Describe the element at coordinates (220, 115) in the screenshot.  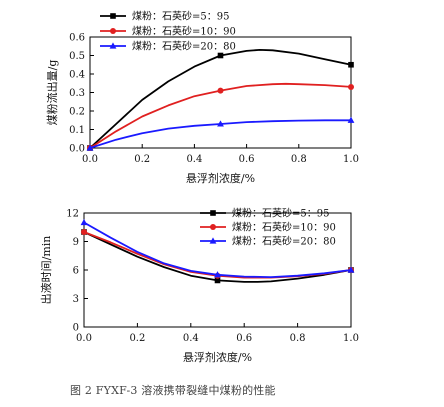
I see `series-2-line` at that location.